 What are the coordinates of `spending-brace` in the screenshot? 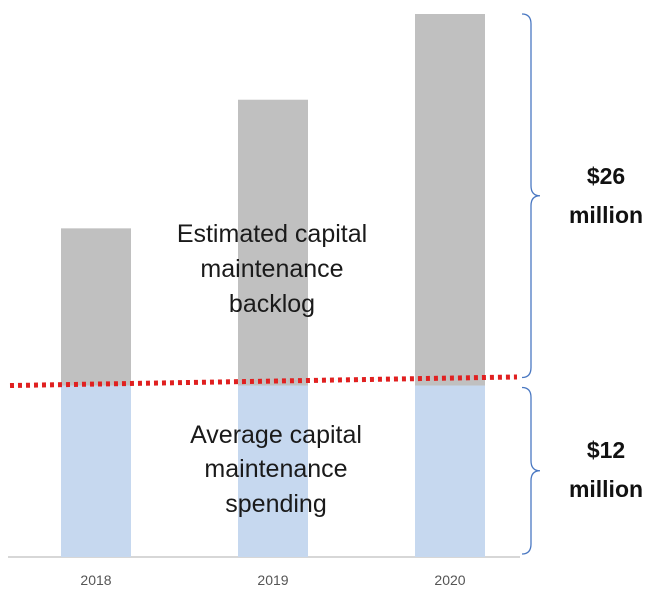 It's located at (531, 470).